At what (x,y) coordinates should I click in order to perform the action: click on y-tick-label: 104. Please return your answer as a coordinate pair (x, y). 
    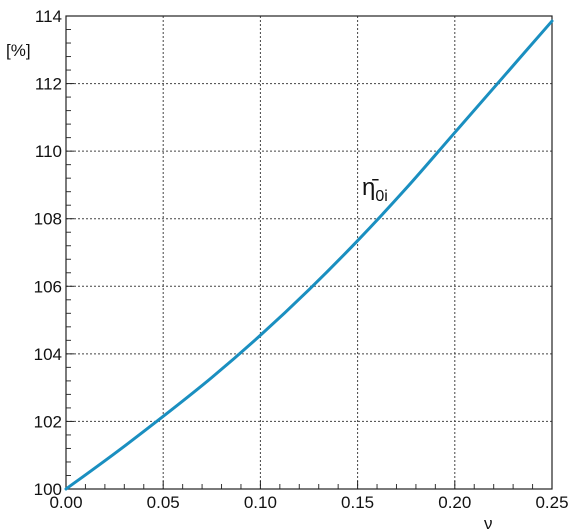
    Looking at the image, I should click on (48, 354).